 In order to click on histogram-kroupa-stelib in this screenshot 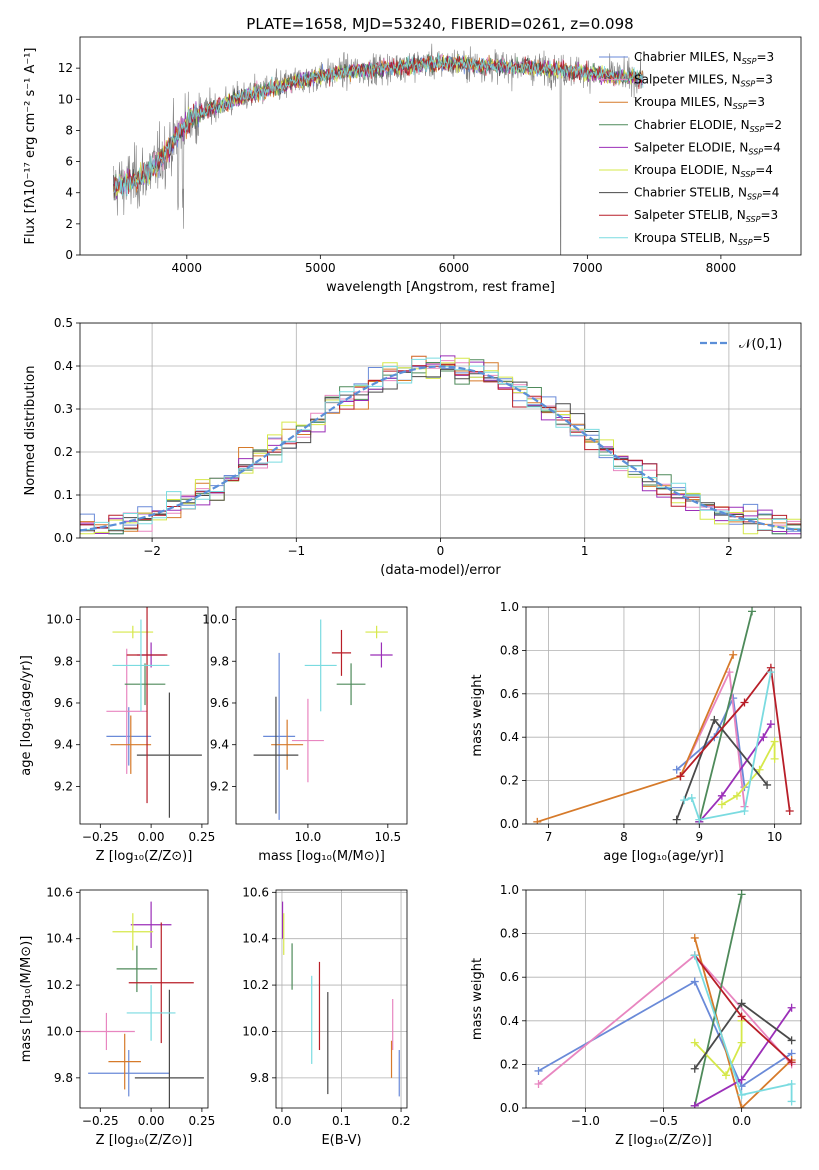, I will do `click(440, 445)`.